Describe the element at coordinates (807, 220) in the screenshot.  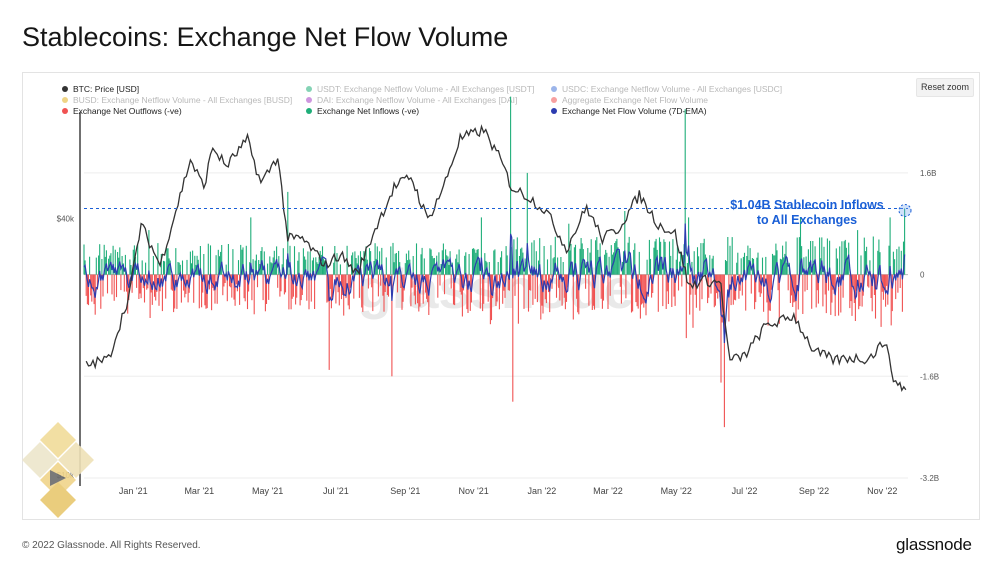
I see `annotation-line2: to All Exchanges` at that location.